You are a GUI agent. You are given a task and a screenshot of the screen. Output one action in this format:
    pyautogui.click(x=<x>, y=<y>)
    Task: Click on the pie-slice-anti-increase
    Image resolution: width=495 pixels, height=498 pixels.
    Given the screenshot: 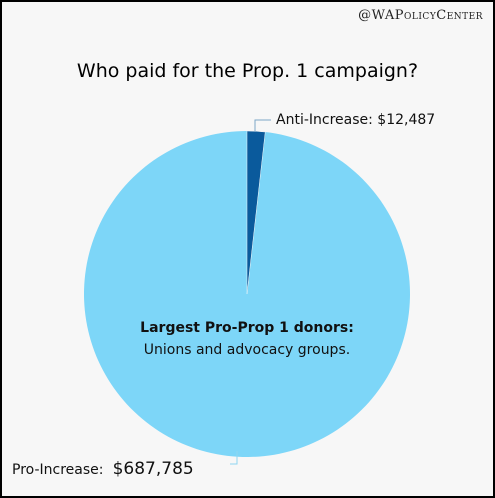 What is the action you would take?
    pyautogui.click(x=256, y=212)
    